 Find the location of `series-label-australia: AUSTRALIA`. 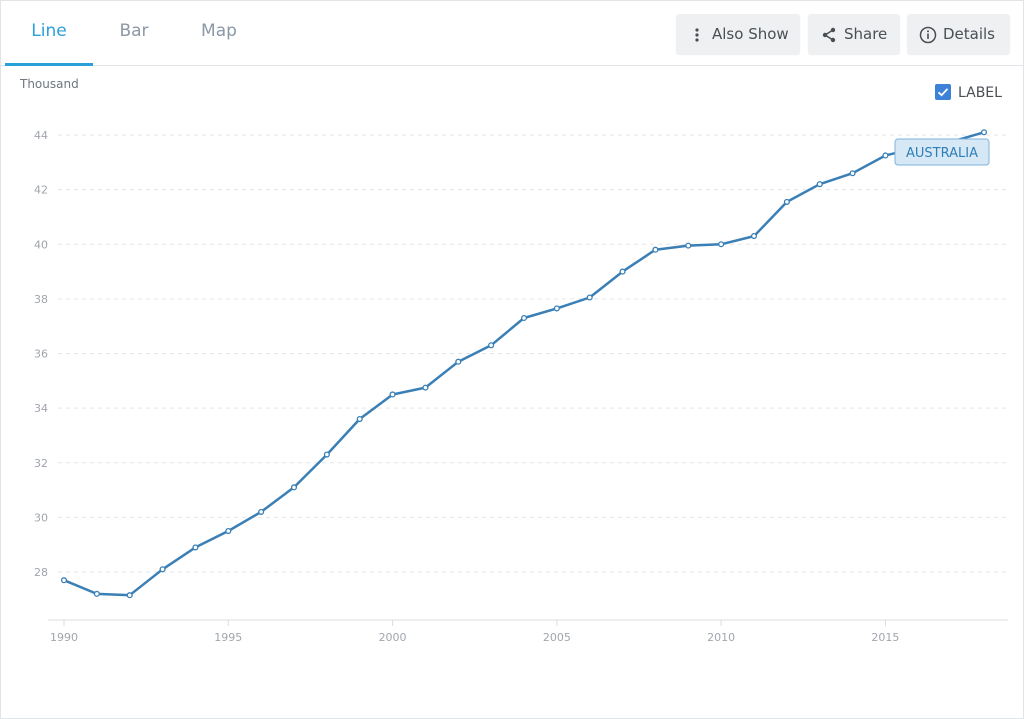

series-label-australia: AUSTRALIA is located at coordinates (942, 152).